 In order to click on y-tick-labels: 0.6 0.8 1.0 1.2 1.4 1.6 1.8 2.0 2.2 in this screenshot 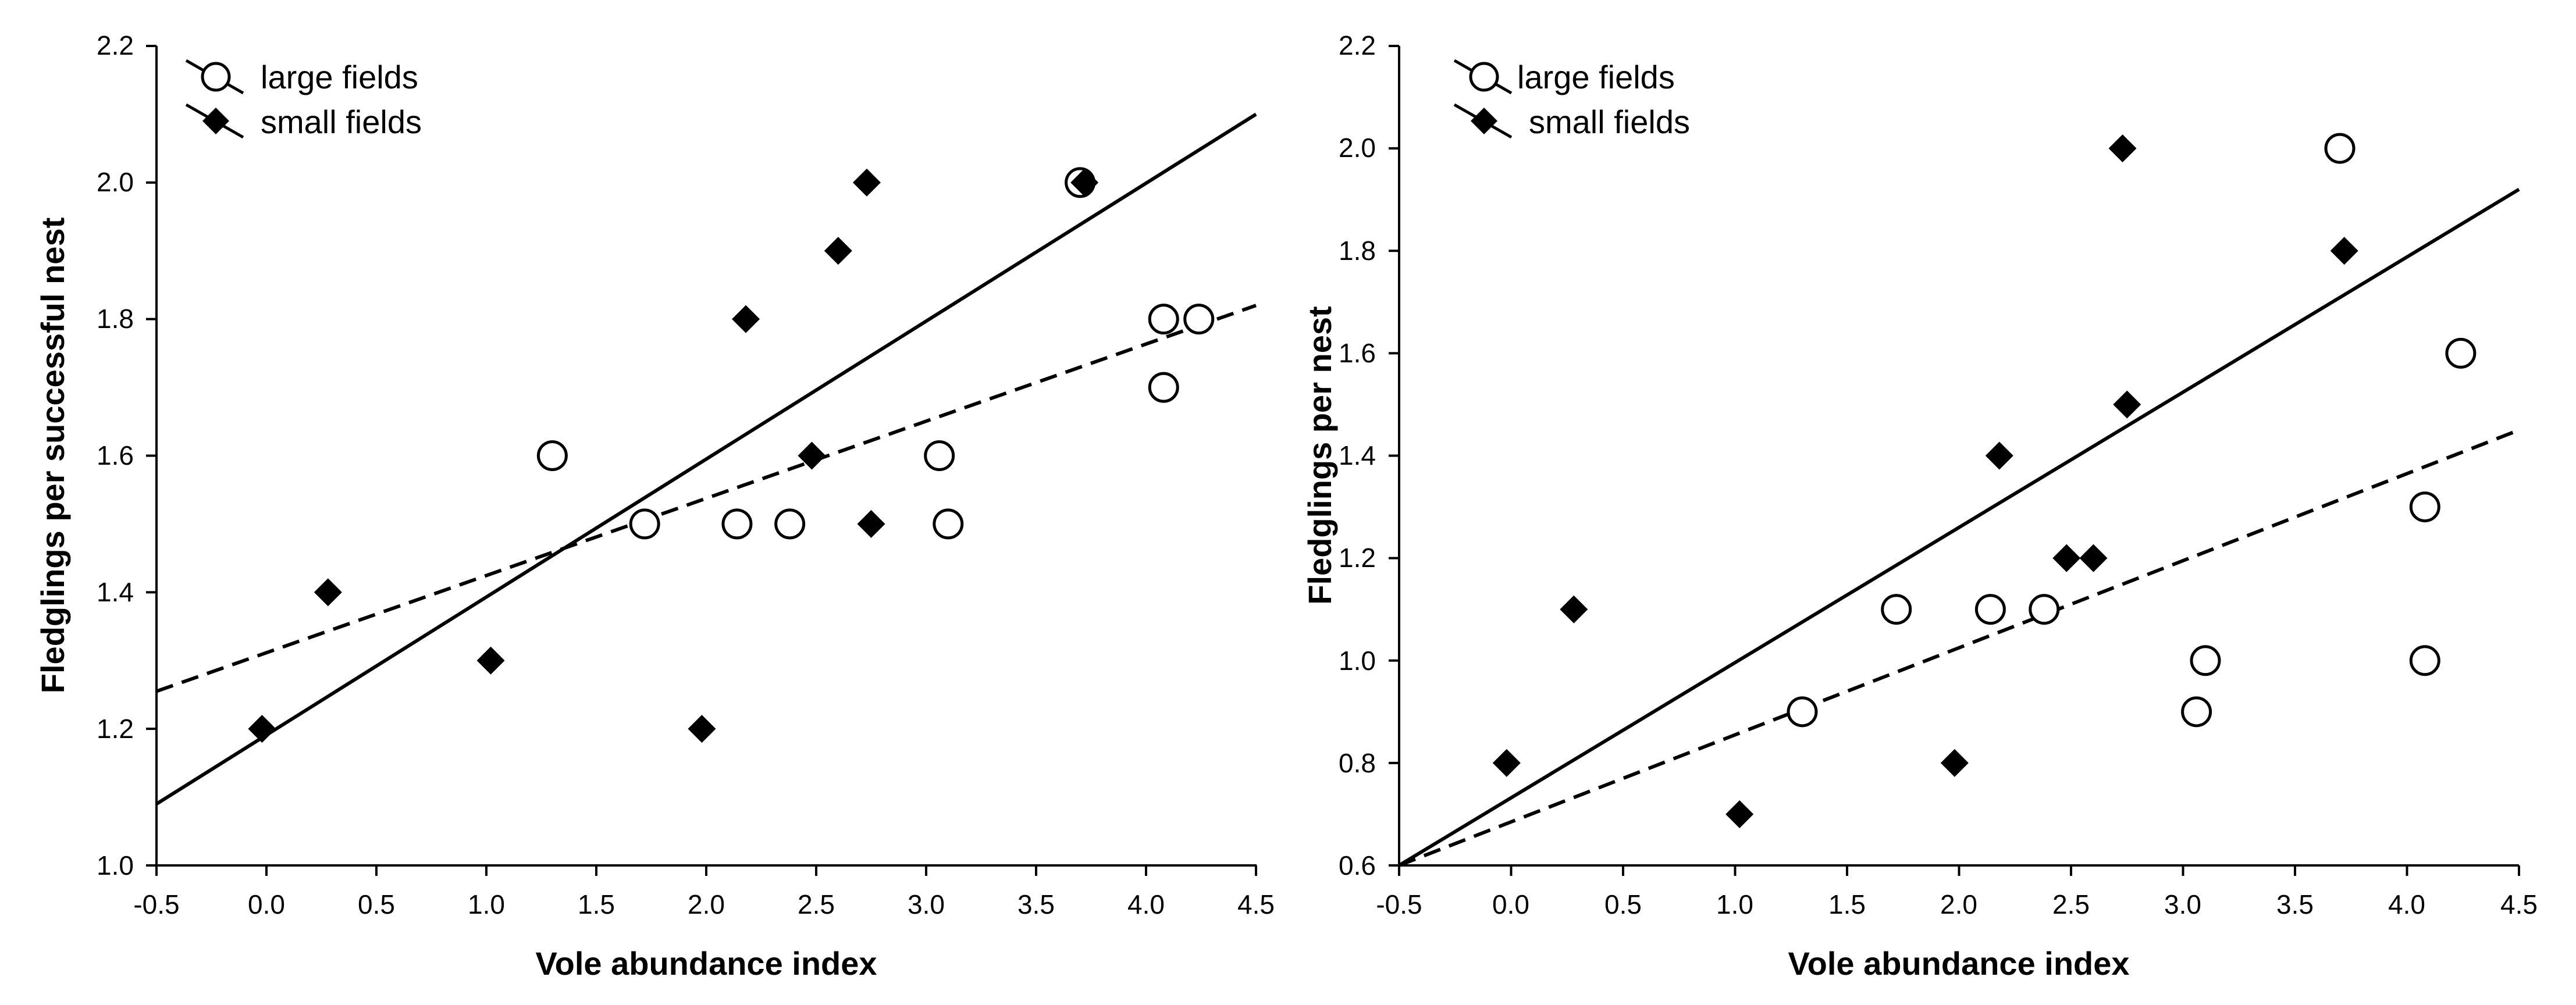, I will do `click(1358, 455)`.